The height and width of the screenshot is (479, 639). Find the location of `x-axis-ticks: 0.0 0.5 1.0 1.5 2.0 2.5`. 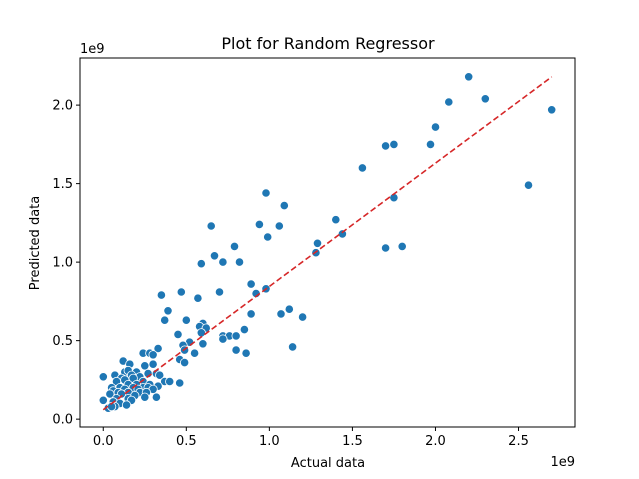

x-axis-ticks: 0.0 0.5 1.0 1.5 2.0 2.5 is located at coordinates (311, 438).